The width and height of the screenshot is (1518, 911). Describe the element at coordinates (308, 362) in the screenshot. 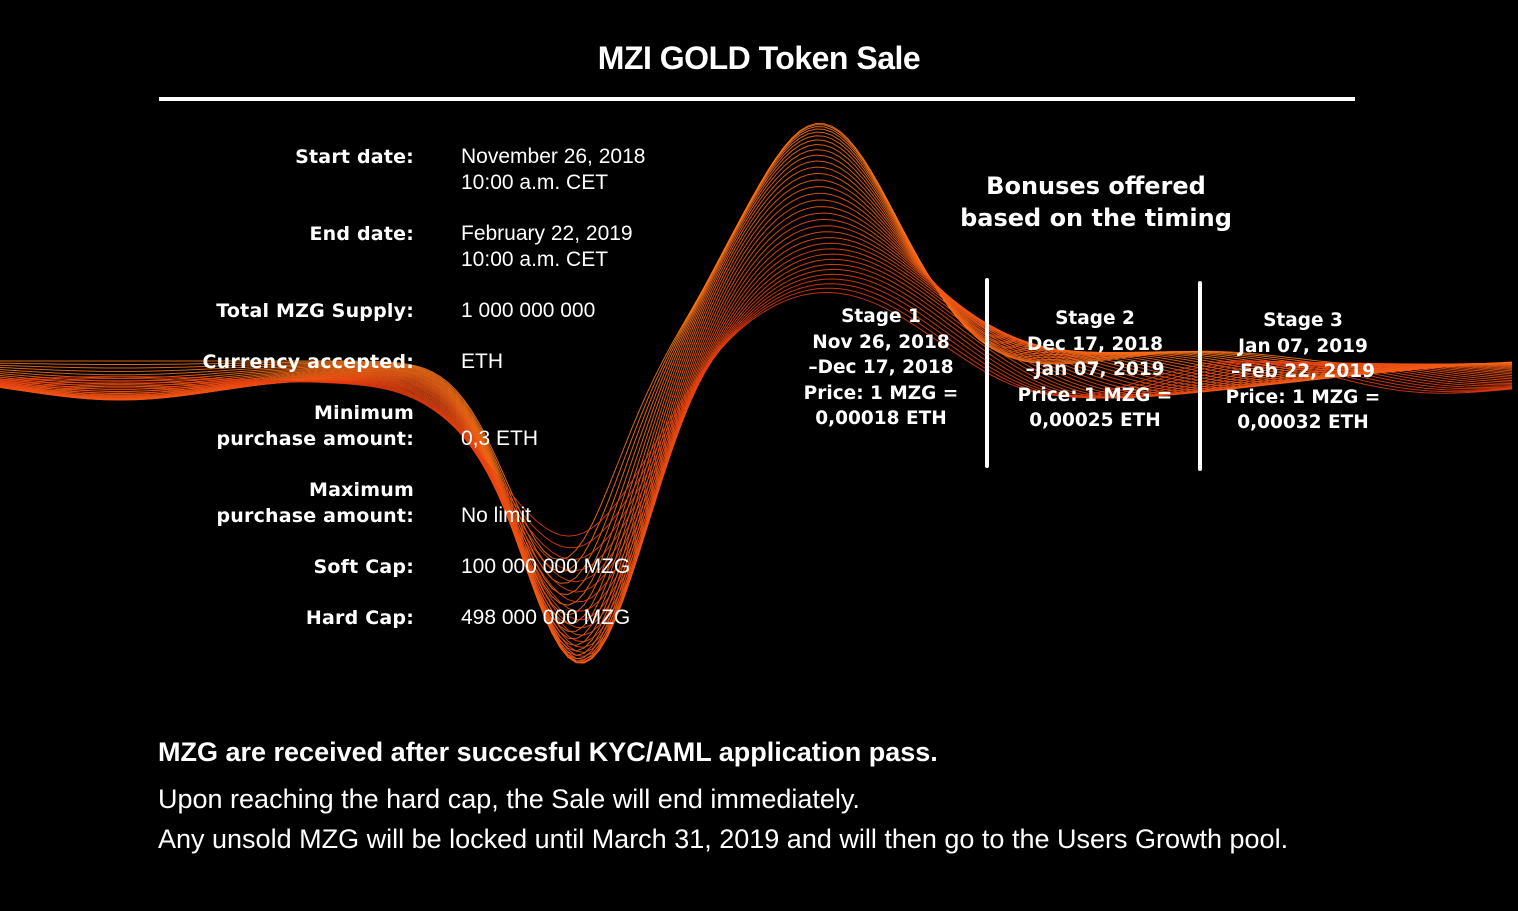

I see `currency-label: Currency accepted:` at that location.